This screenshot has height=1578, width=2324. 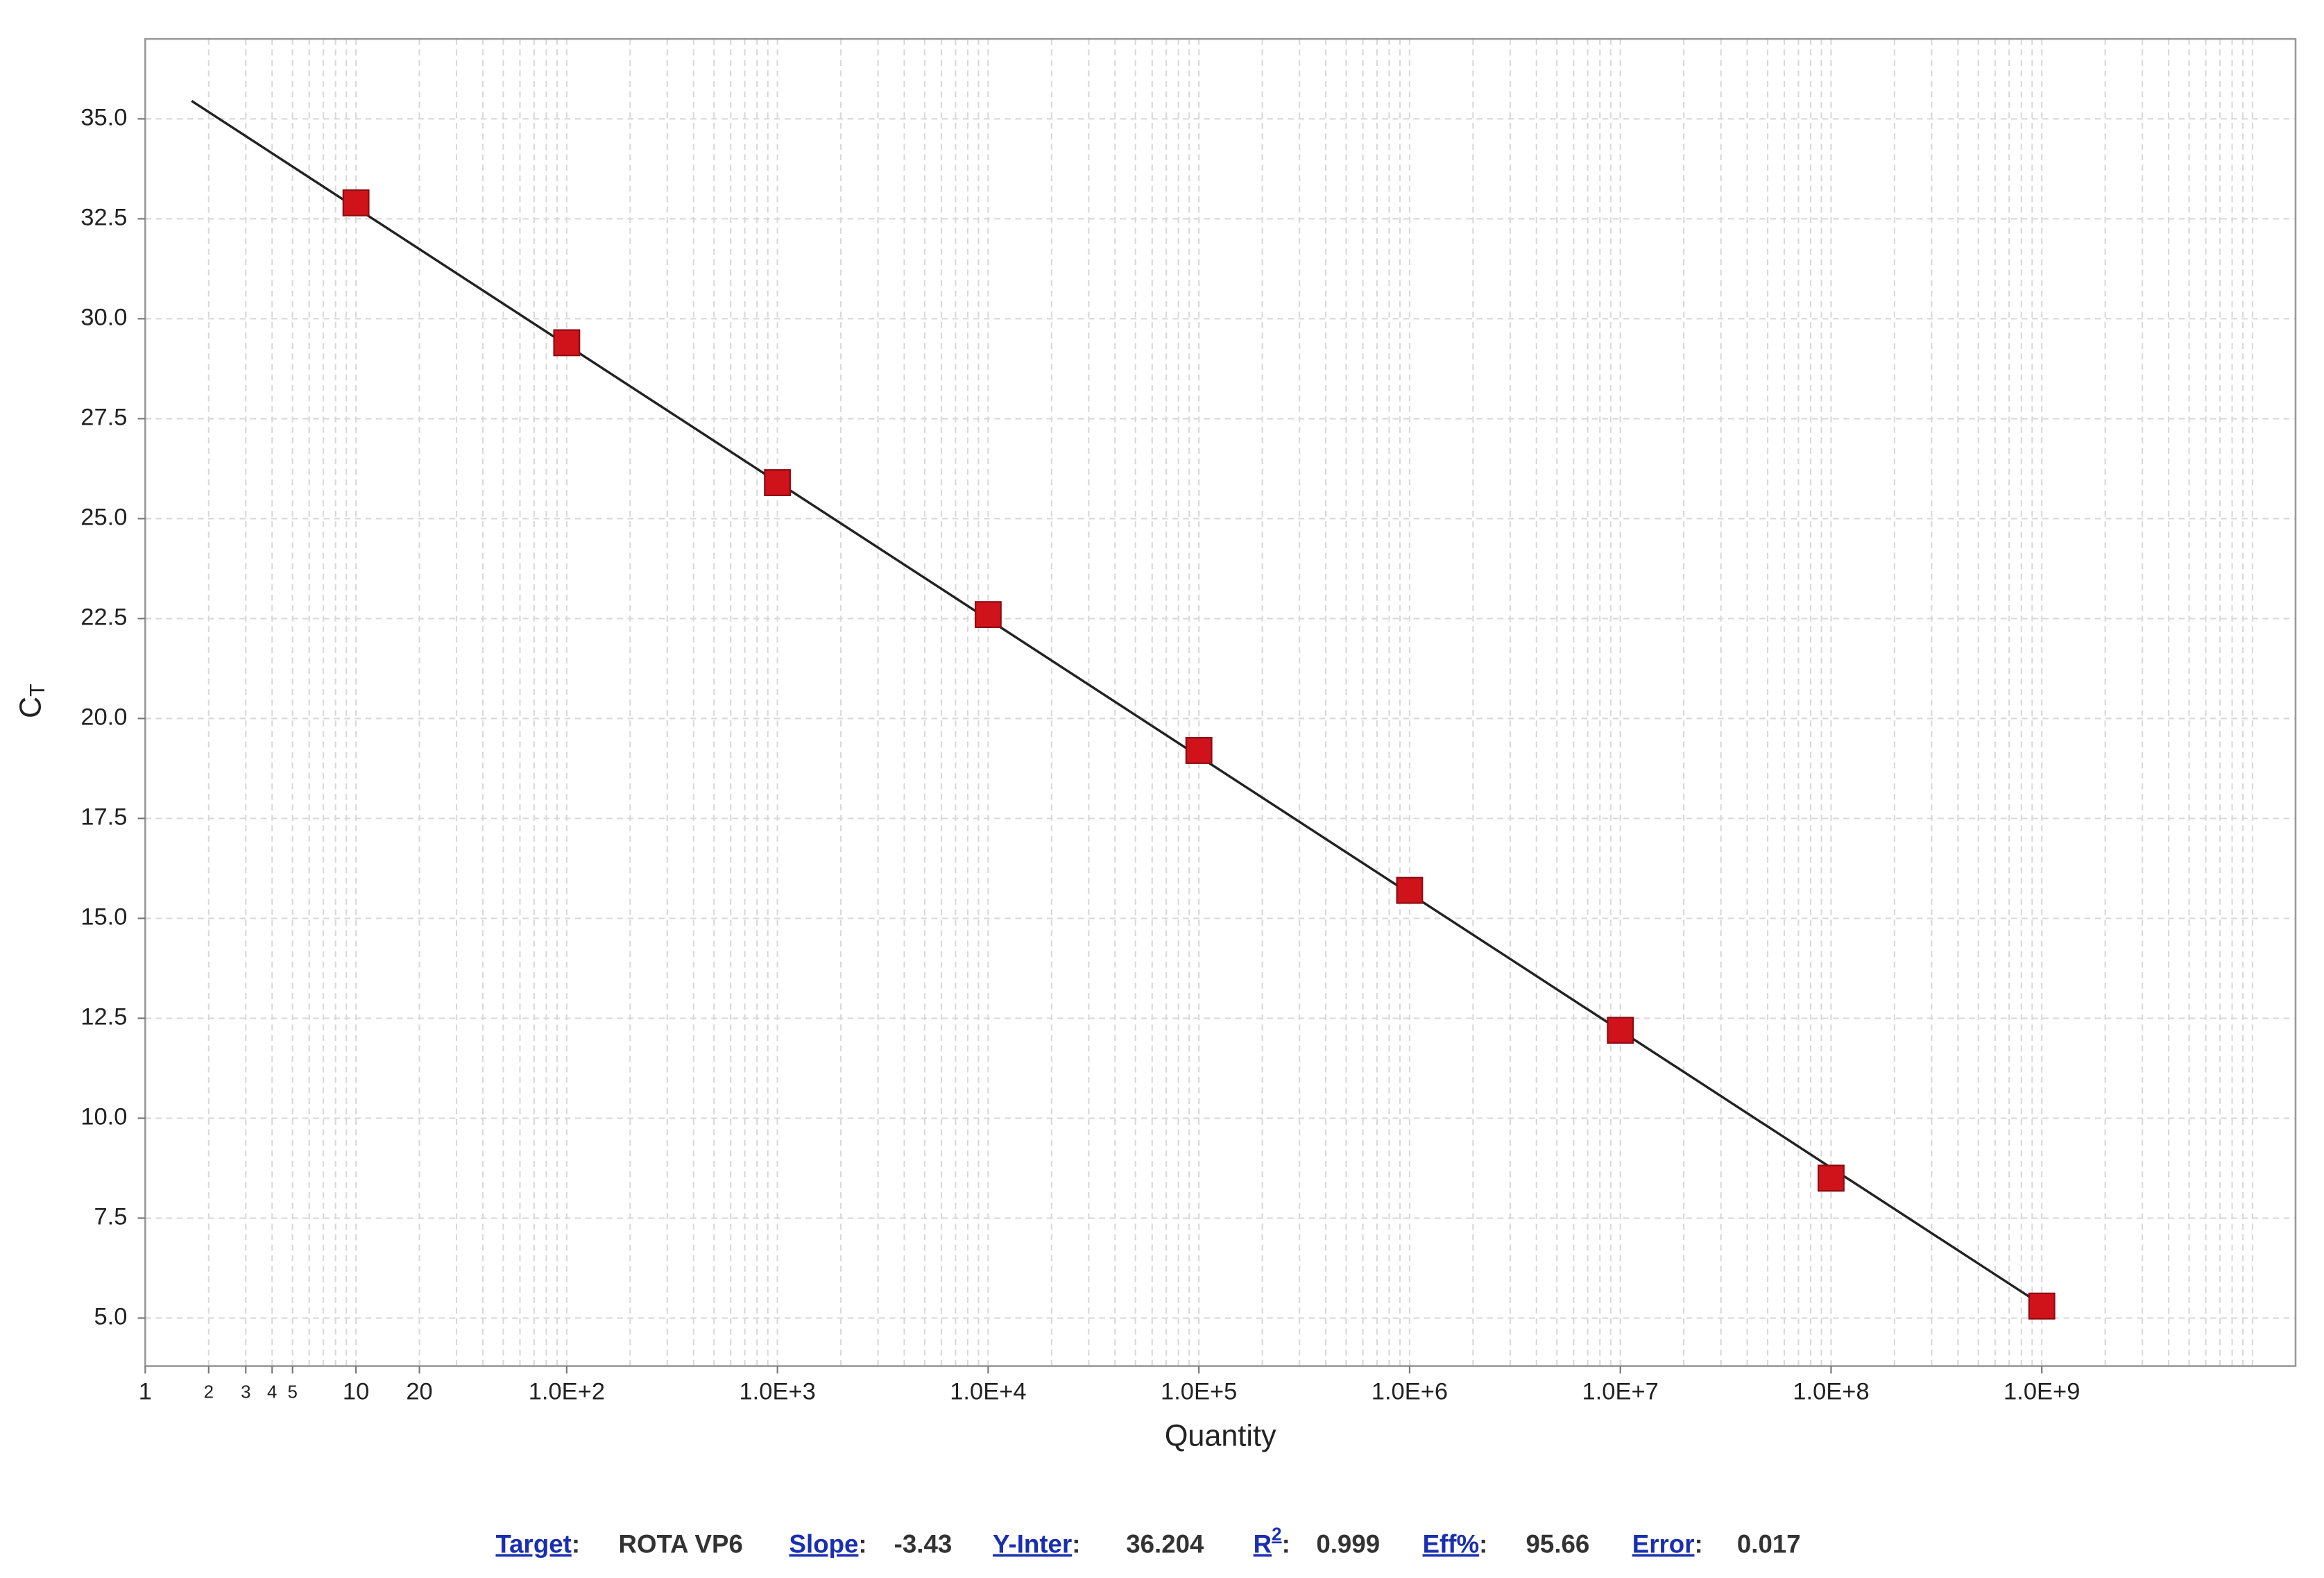 I want to click on stat-value: ROTA VP6, so click(x=680, y=1543).